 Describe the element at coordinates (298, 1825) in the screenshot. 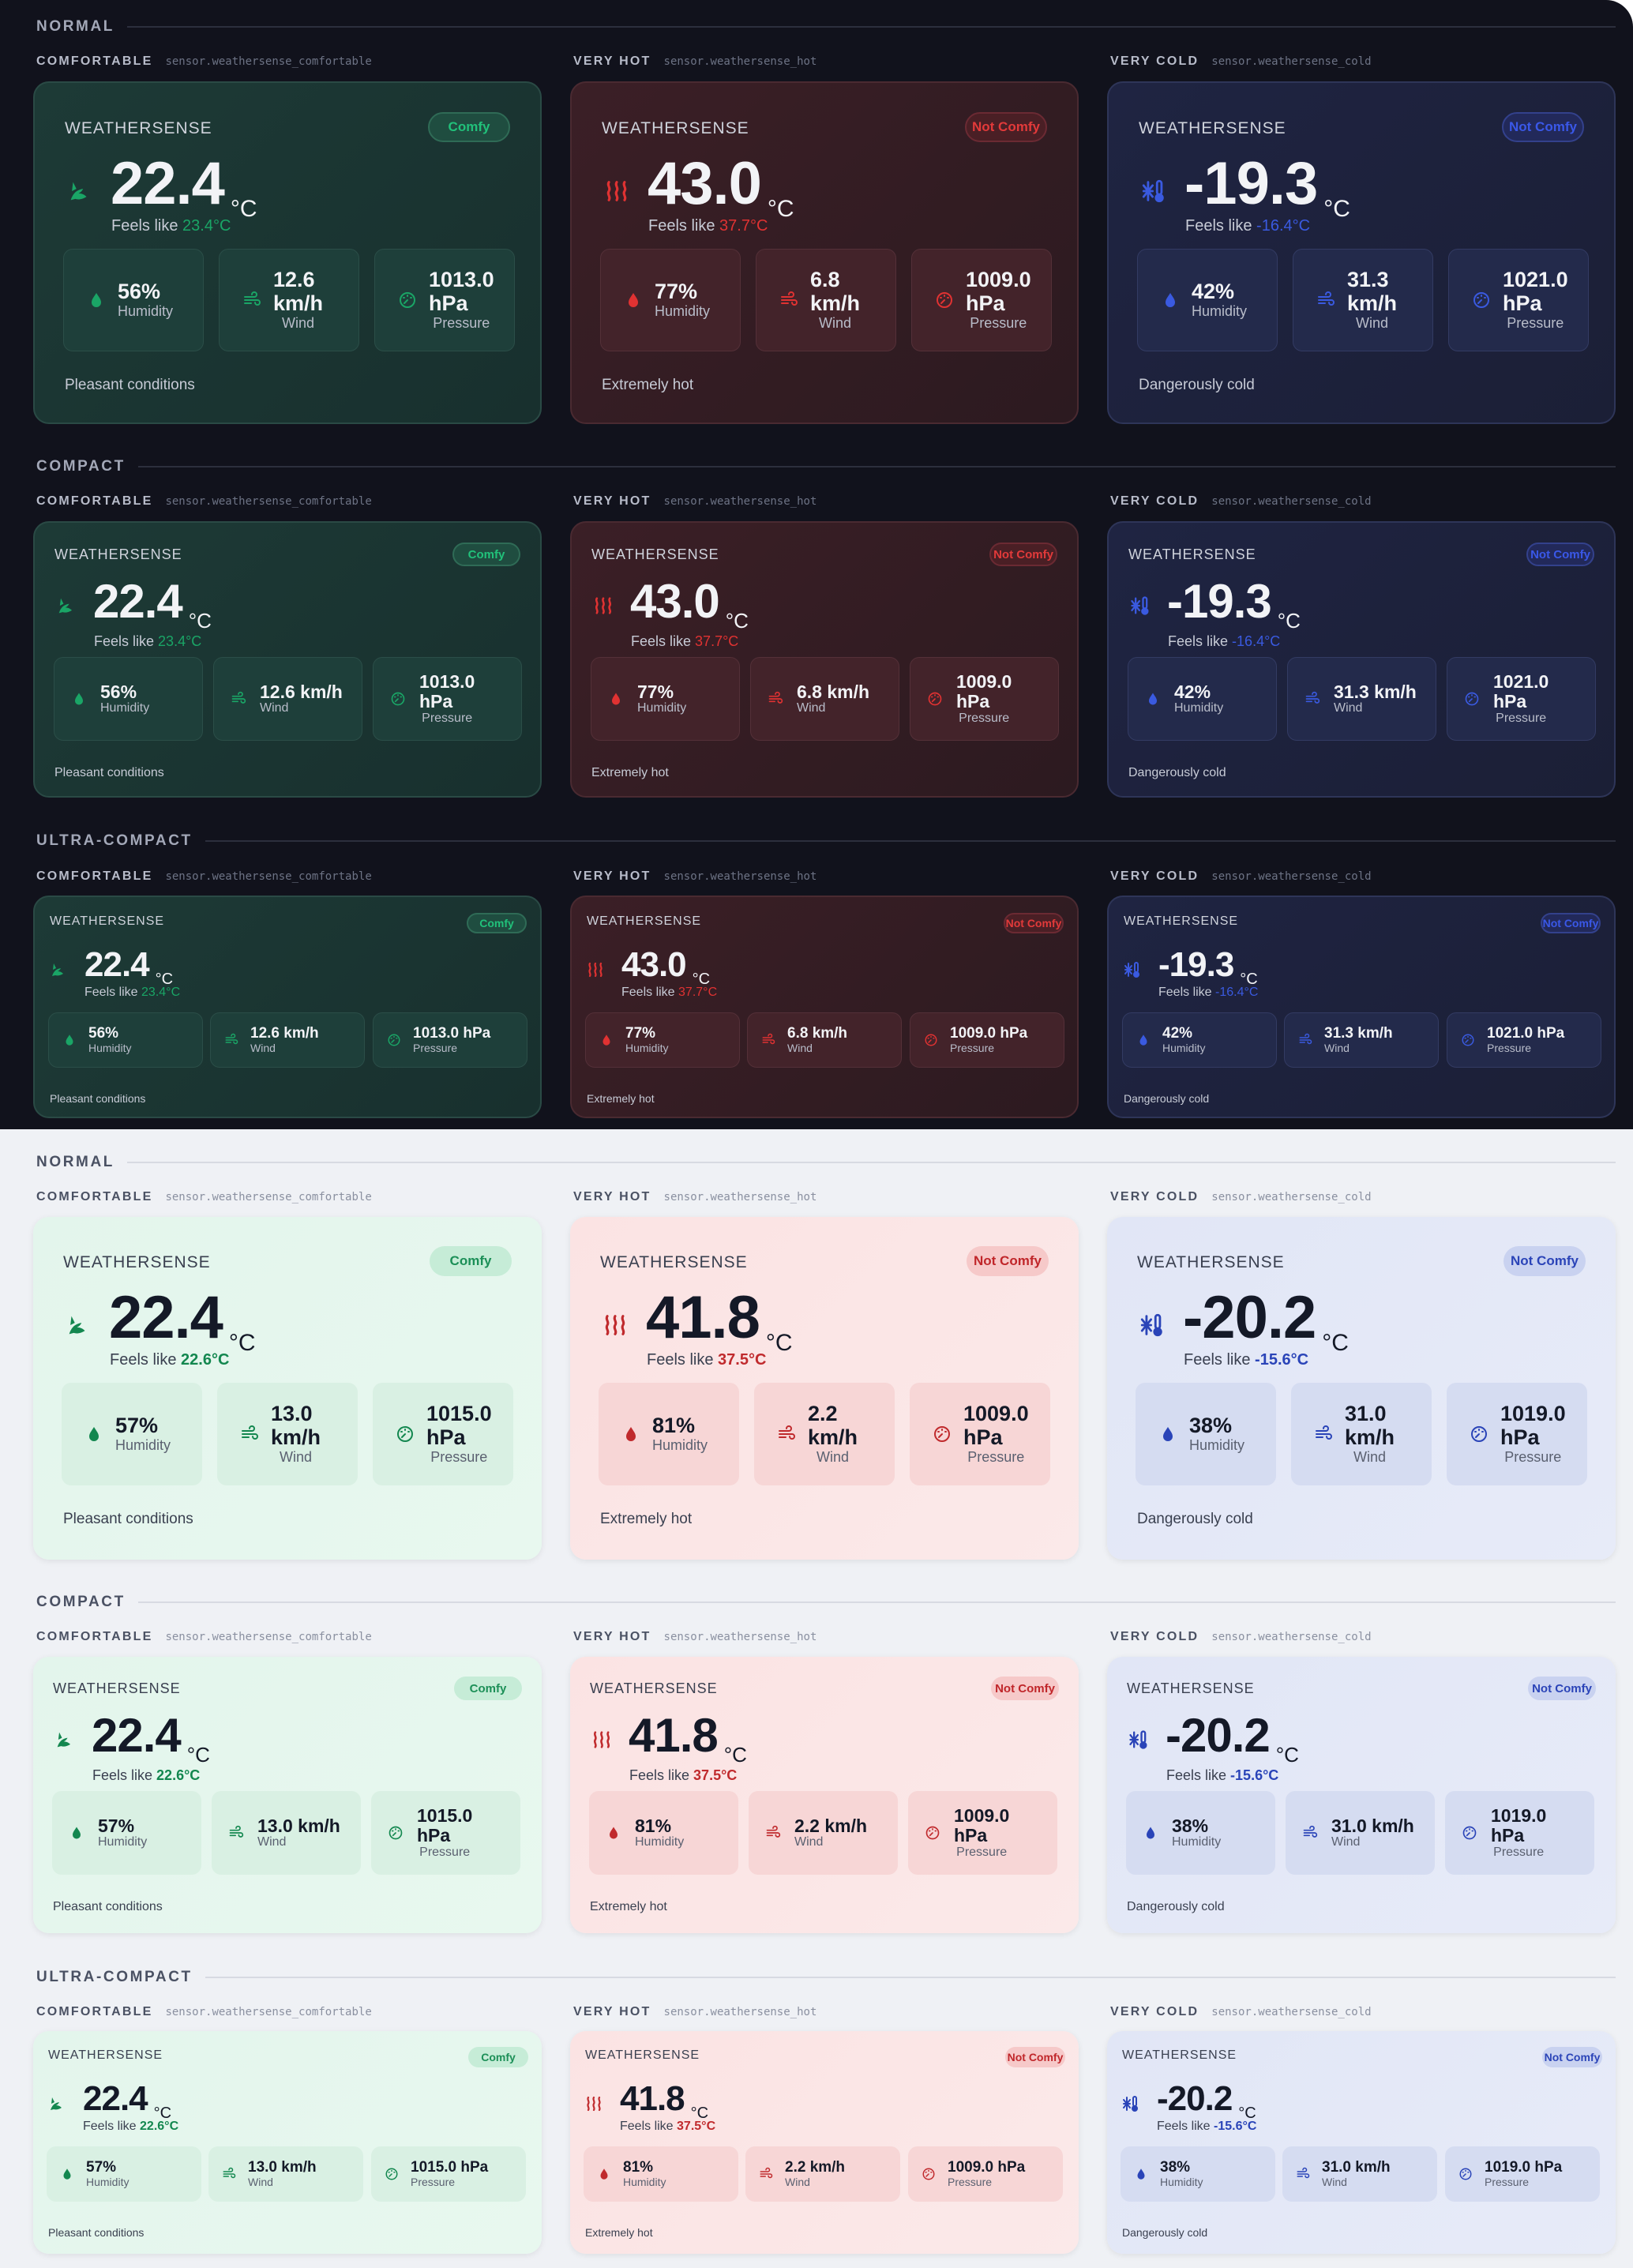

I see `wind-value: 13.0 km/h` at that location.